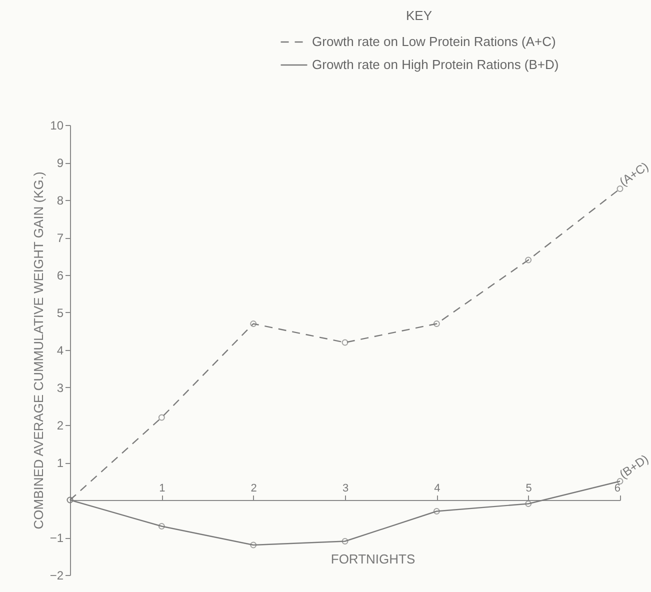 The height and width of the screenshot is (592, 651). What do you see at coordinates (162, 488) in the screenshot?
I see `x-tick-label: 1` at bounding box center [162, 488].